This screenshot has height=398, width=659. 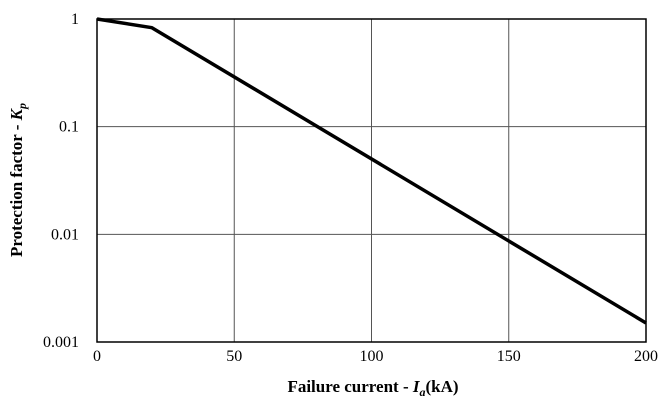 What do you see at coordinates (69, 127) in the screenshot?
I see `y-tick-label: 0.1` at bounding box center [69, 127].